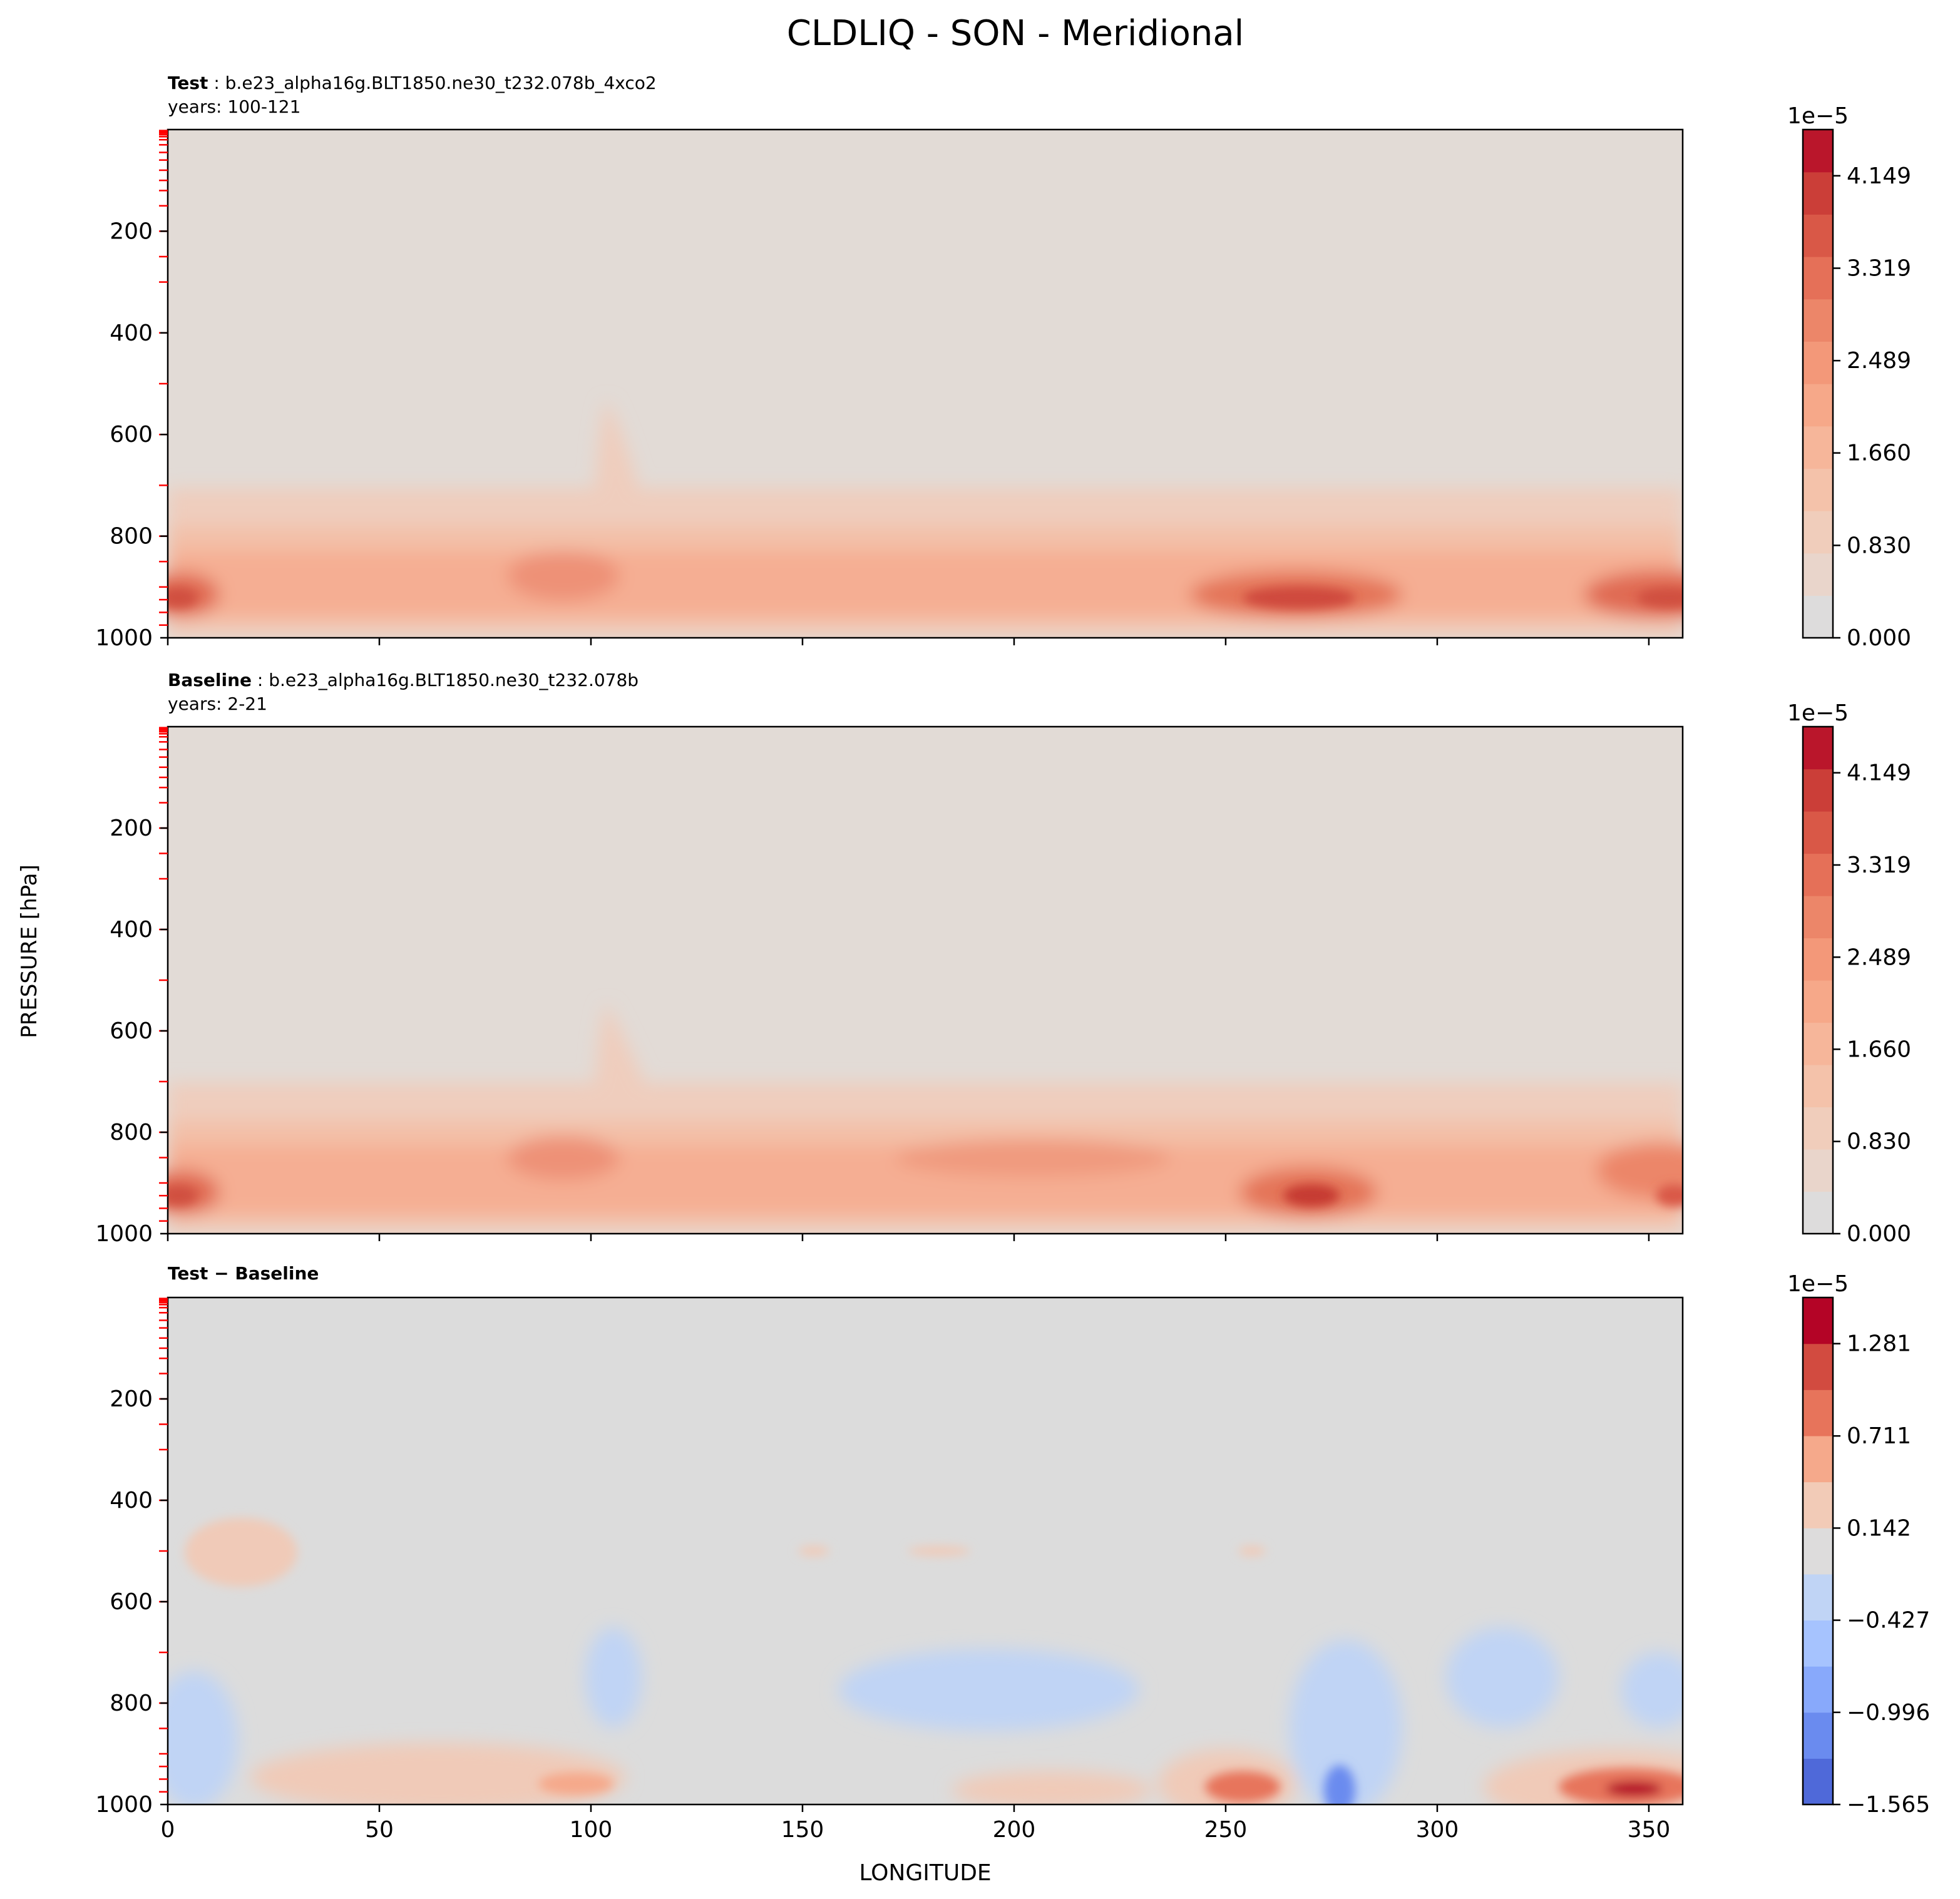  I want to click on figure-title: CLDLIQ - SON - Meridional, so click(1015, 33).